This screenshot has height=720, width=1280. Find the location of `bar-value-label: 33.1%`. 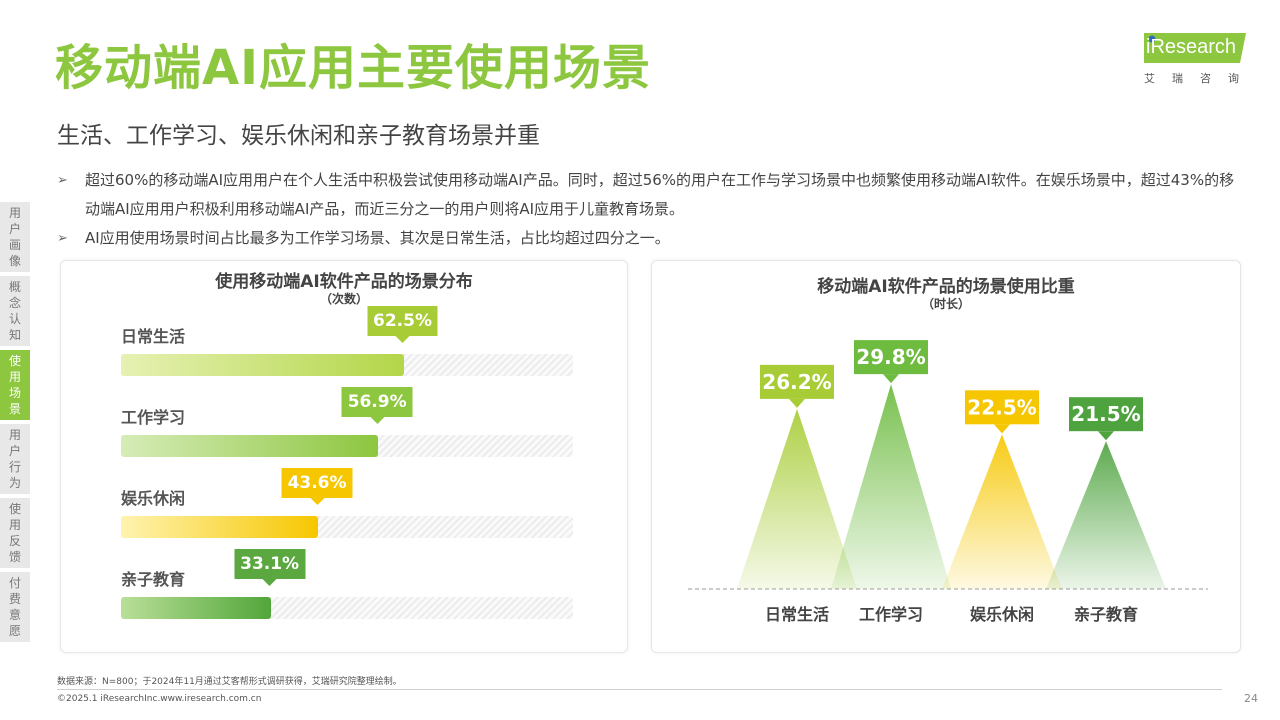

bar-value-label: 33.1% is located at coordinates (270, 567).